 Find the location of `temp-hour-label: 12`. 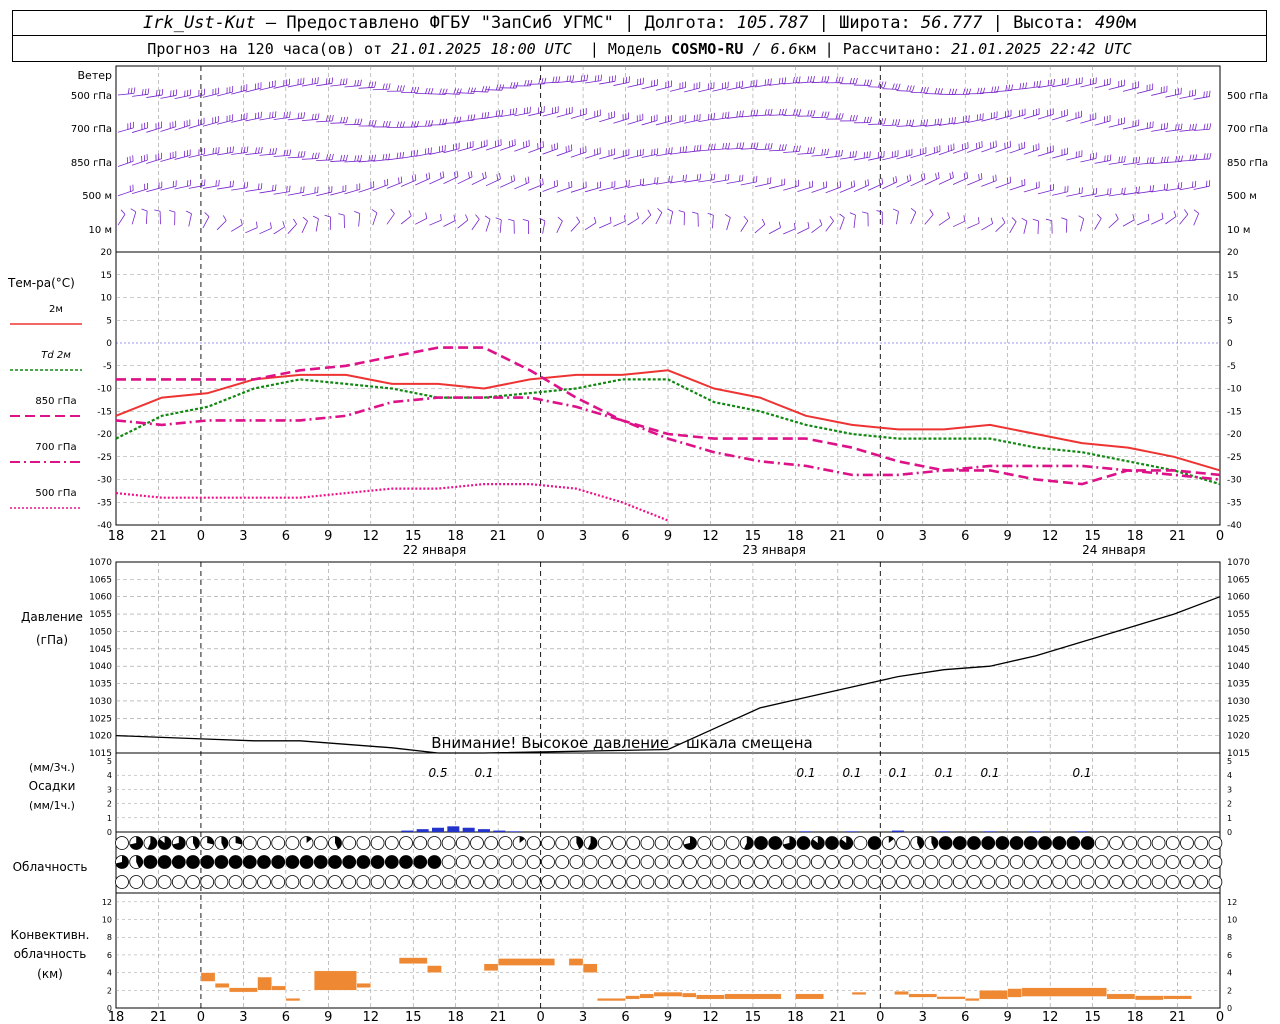

temp-hour-label: 12 is located at coordinates (1050, 536).